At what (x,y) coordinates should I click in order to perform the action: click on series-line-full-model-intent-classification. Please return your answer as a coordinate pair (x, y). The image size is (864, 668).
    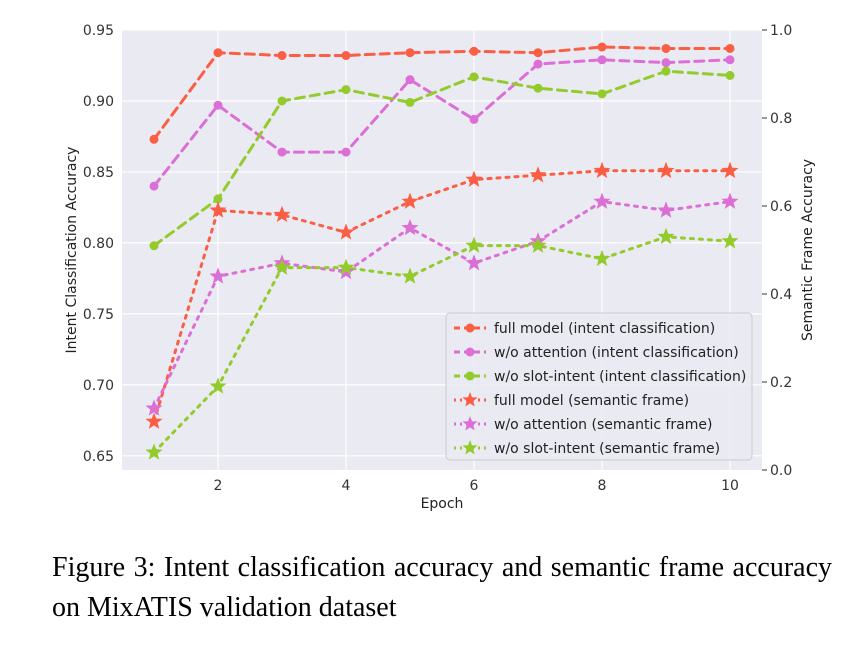
    Looking at the image, I should click on (442, 93).